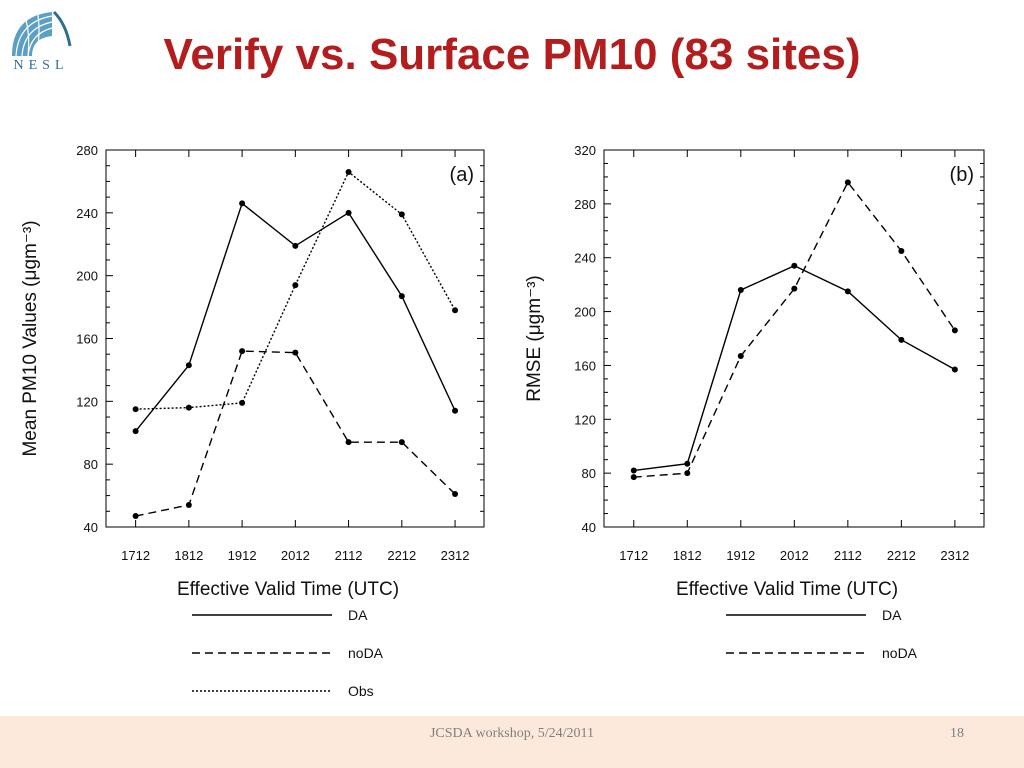  Describe the element at coordinates (41, 65) in the screenshot. I see `logo-text: NESL` at that location.